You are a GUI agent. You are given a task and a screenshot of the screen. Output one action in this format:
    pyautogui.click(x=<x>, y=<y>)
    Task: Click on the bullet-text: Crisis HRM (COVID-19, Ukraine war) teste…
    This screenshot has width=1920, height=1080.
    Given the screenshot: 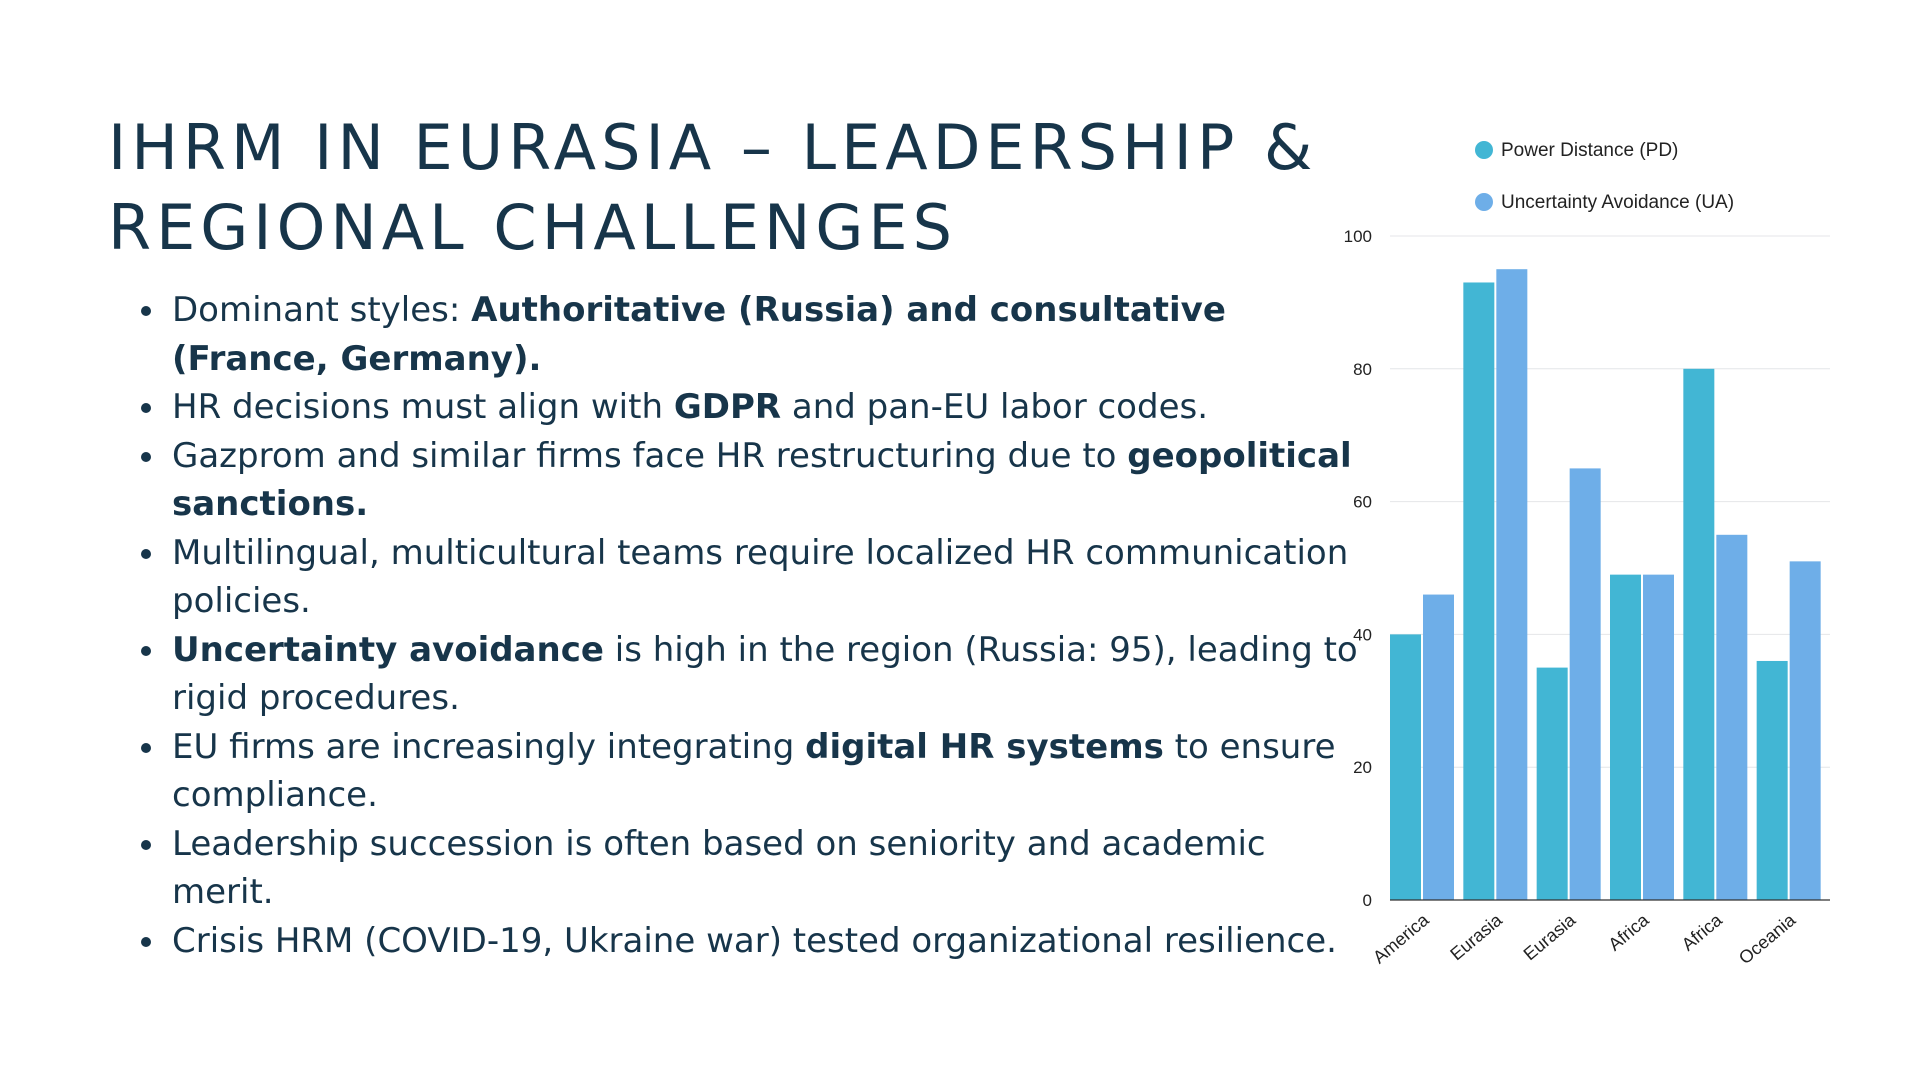 What is the action you would take?
    pyautogui.click(x=754, y=940)
    